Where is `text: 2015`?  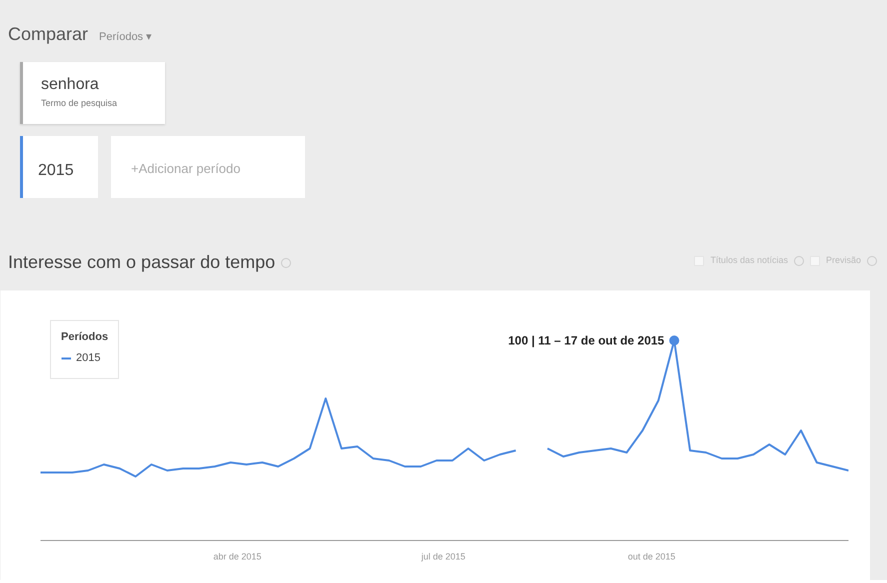 text: 2015 is located at coordinates (56, 171).